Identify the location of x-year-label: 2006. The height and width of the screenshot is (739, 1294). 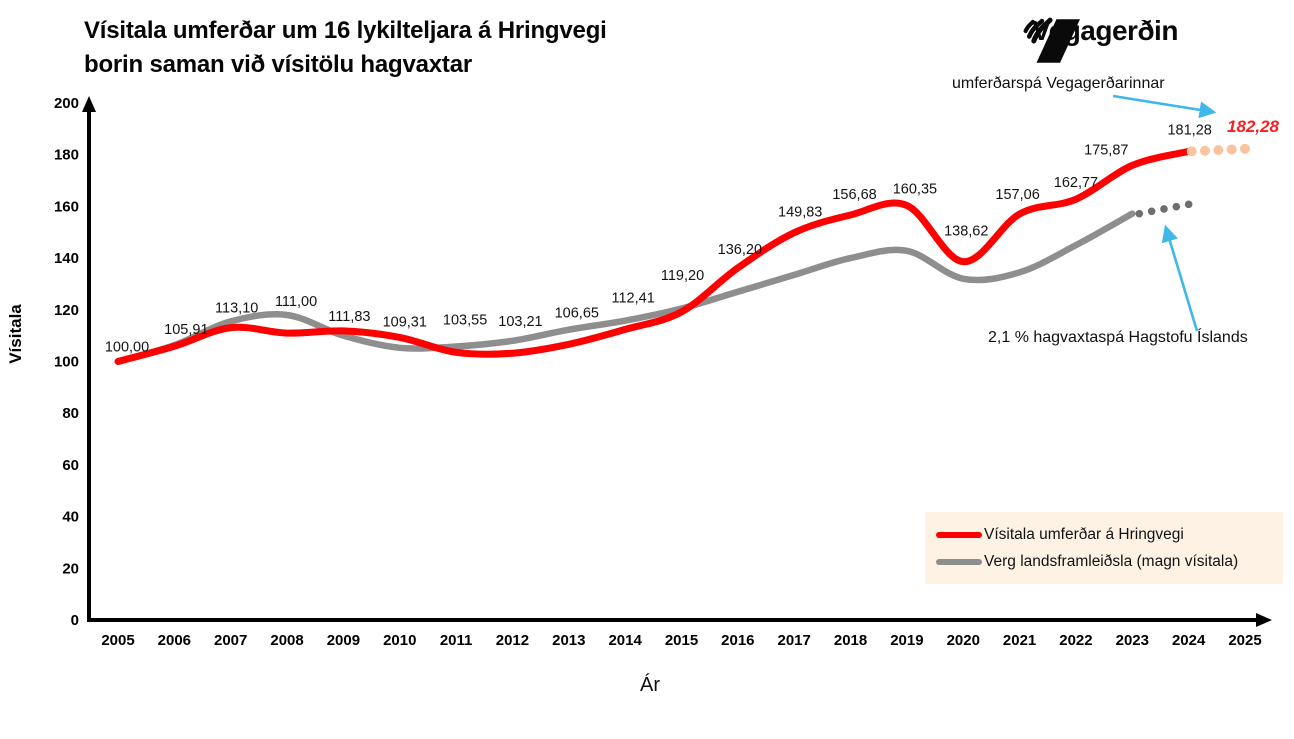
(174, 640).